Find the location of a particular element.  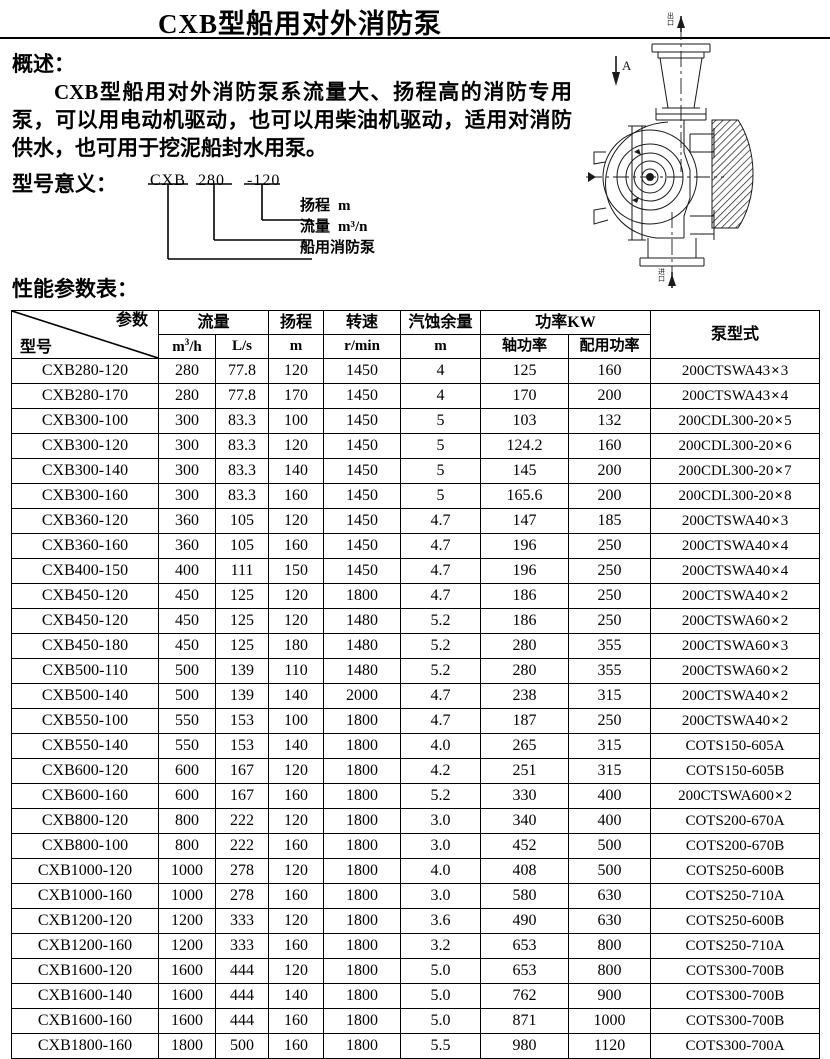

cell-shaft-power: 103 is located at coordinates (525, 421).